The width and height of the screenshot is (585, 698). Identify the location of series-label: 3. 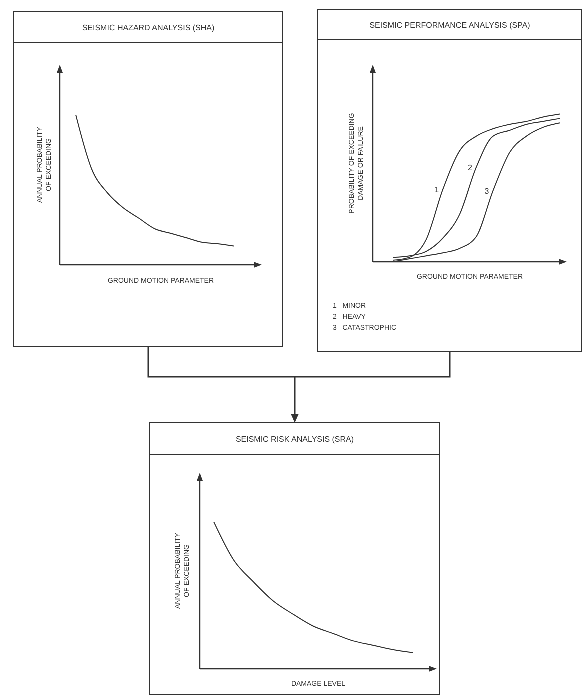
(487, 191).